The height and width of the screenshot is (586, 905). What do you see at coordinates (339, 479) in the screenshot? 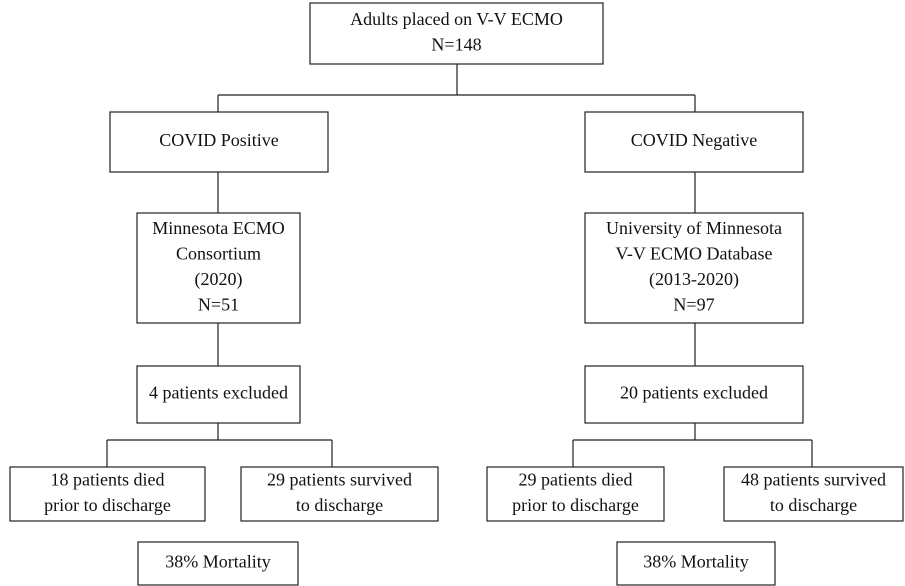
I see `node-label: 29 patients survived` at bounding box center [339, 479].